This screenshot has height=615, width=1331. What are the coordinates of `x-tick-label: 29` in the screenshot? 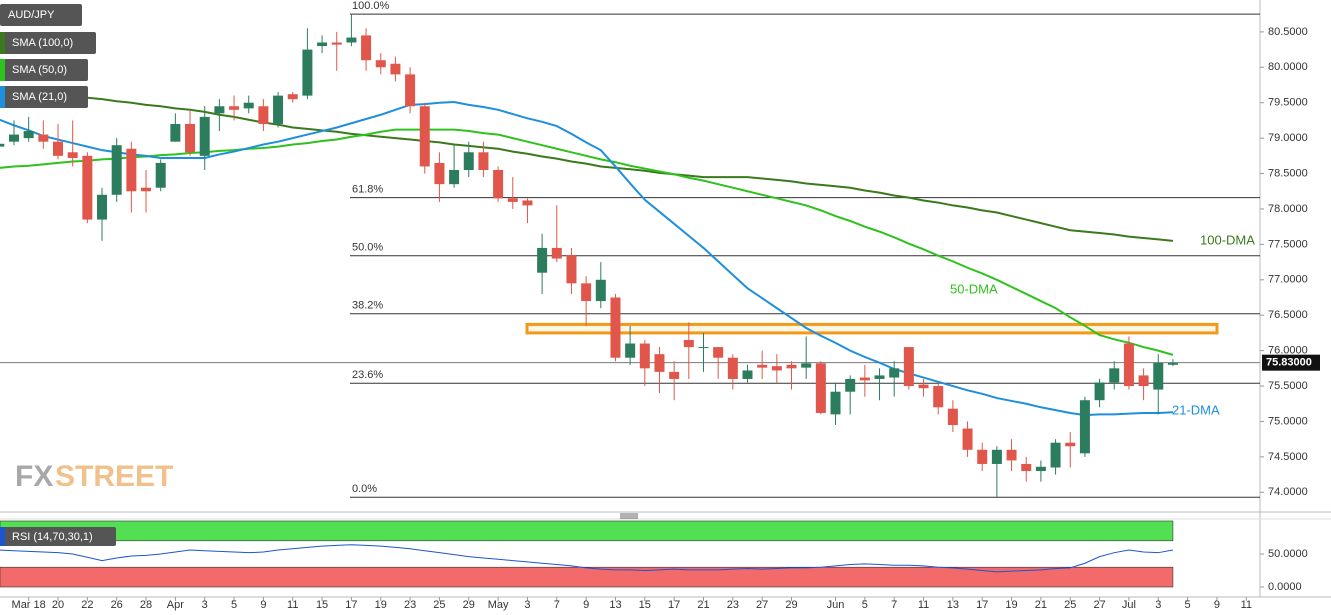 It's located at (469, 605).